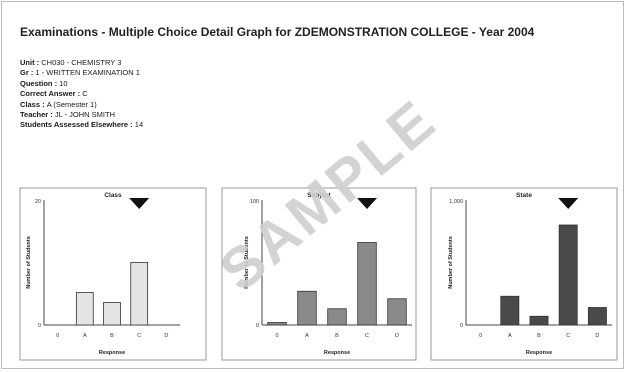  What do you see at coordinates (307, 308) in the screenshot?
I see `subject-bar-a` at bounding box center [307, 308].